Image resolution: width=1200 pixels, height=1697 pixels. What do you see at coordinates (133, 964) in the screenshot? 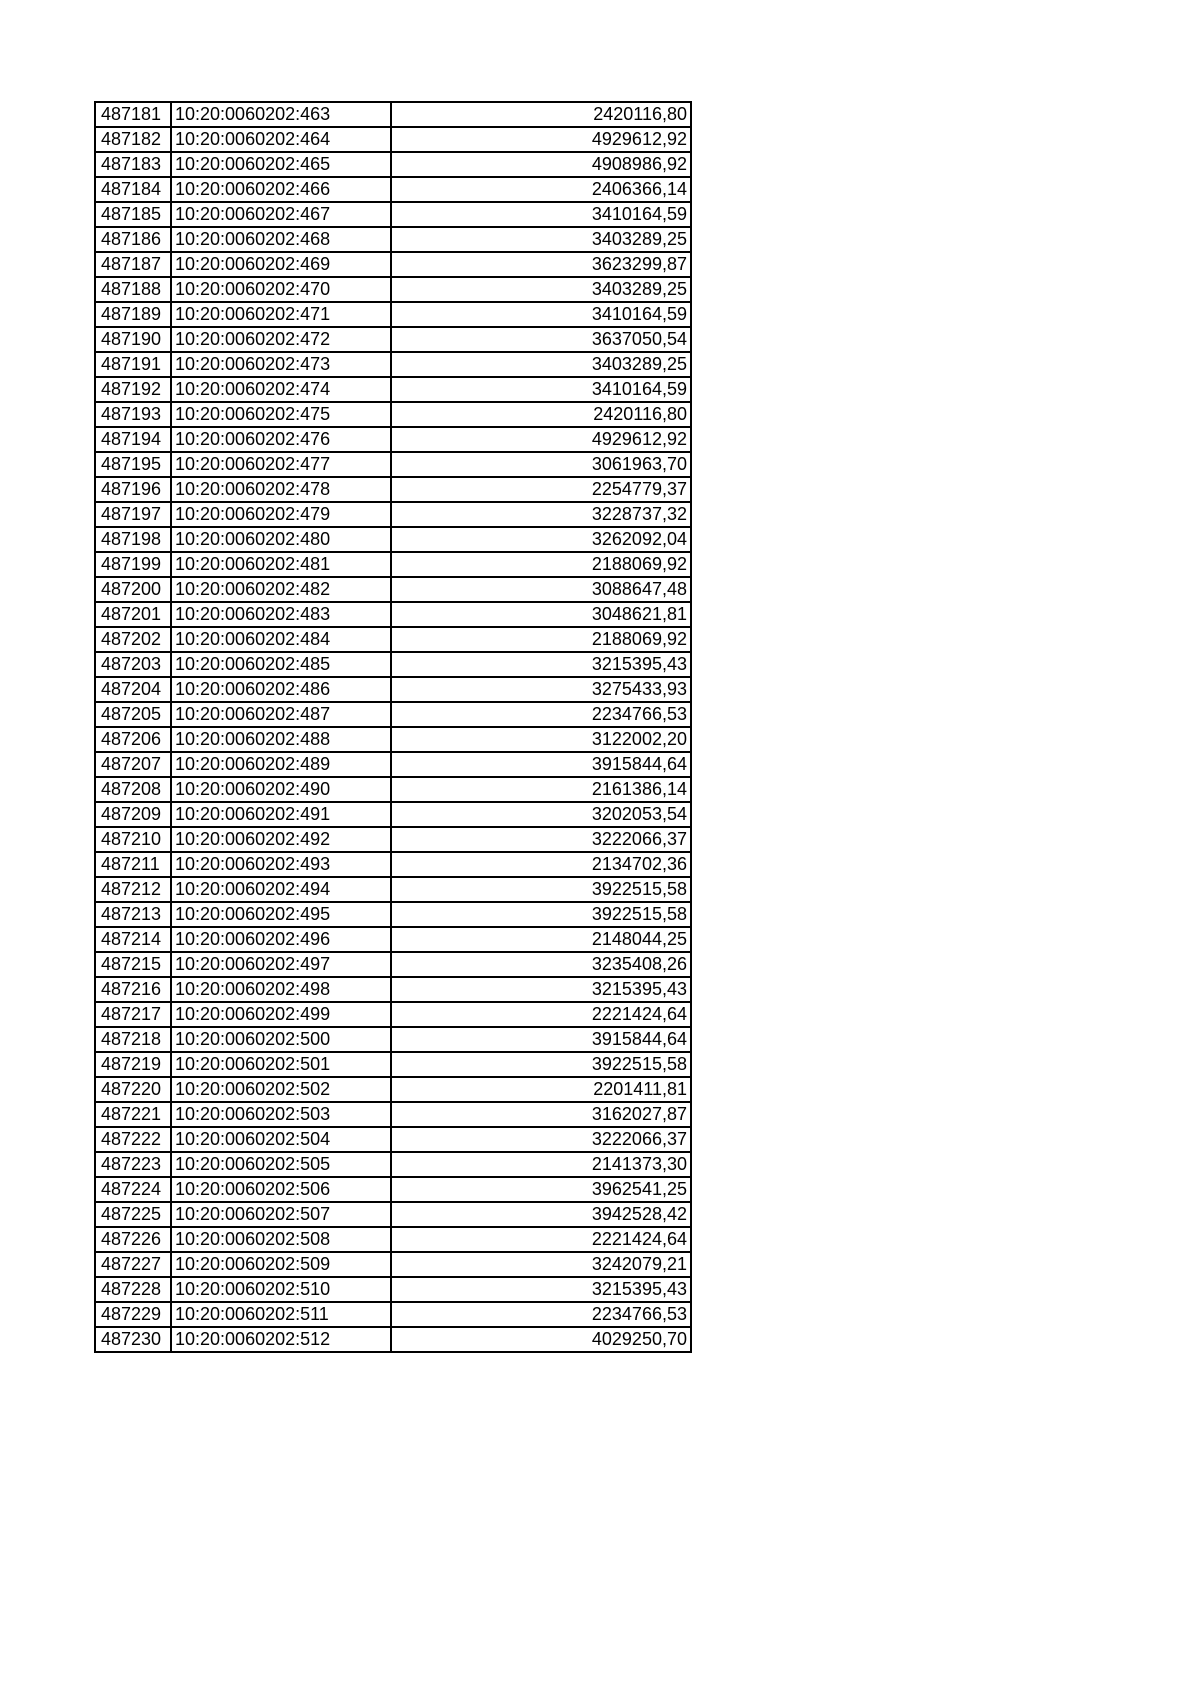
I see `row-number-cell: 487215` at bounding box center [133, 964].